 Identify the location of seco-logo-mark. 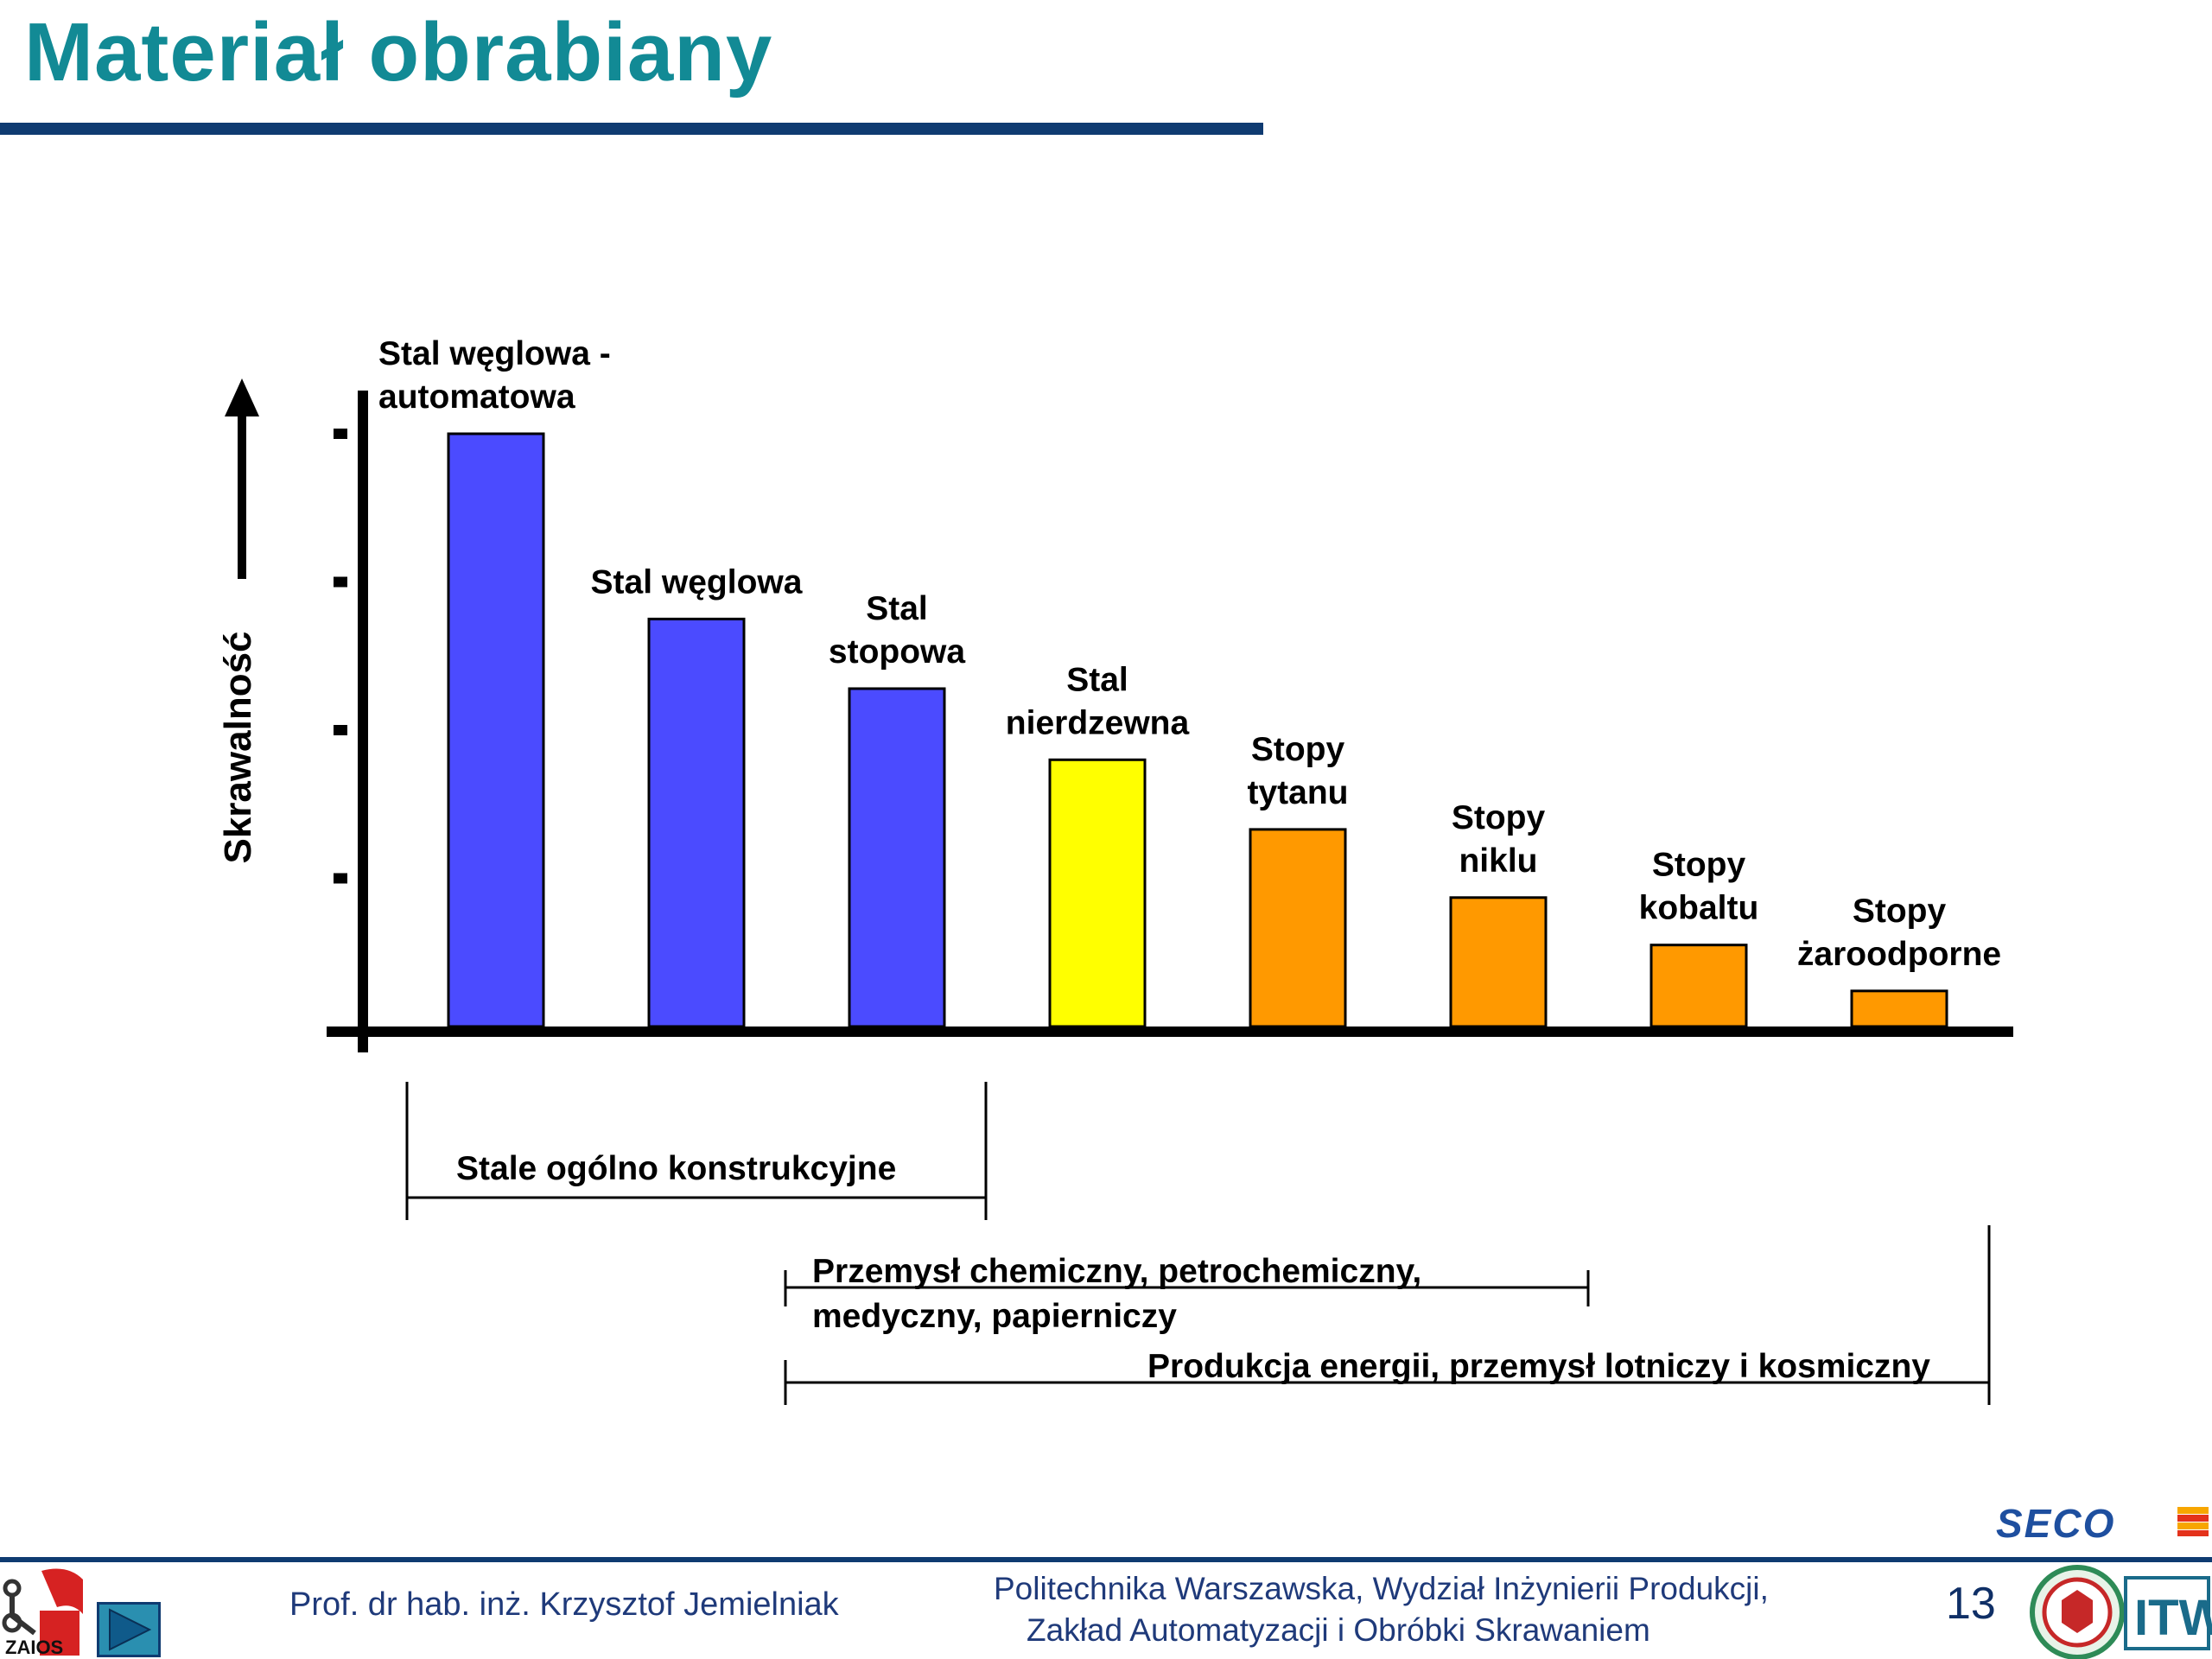
(2193, 1521).